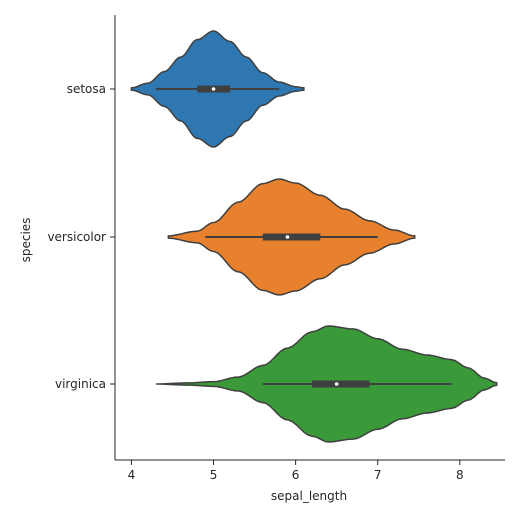  I want to click on median-point-setosa, so click(213, 89).